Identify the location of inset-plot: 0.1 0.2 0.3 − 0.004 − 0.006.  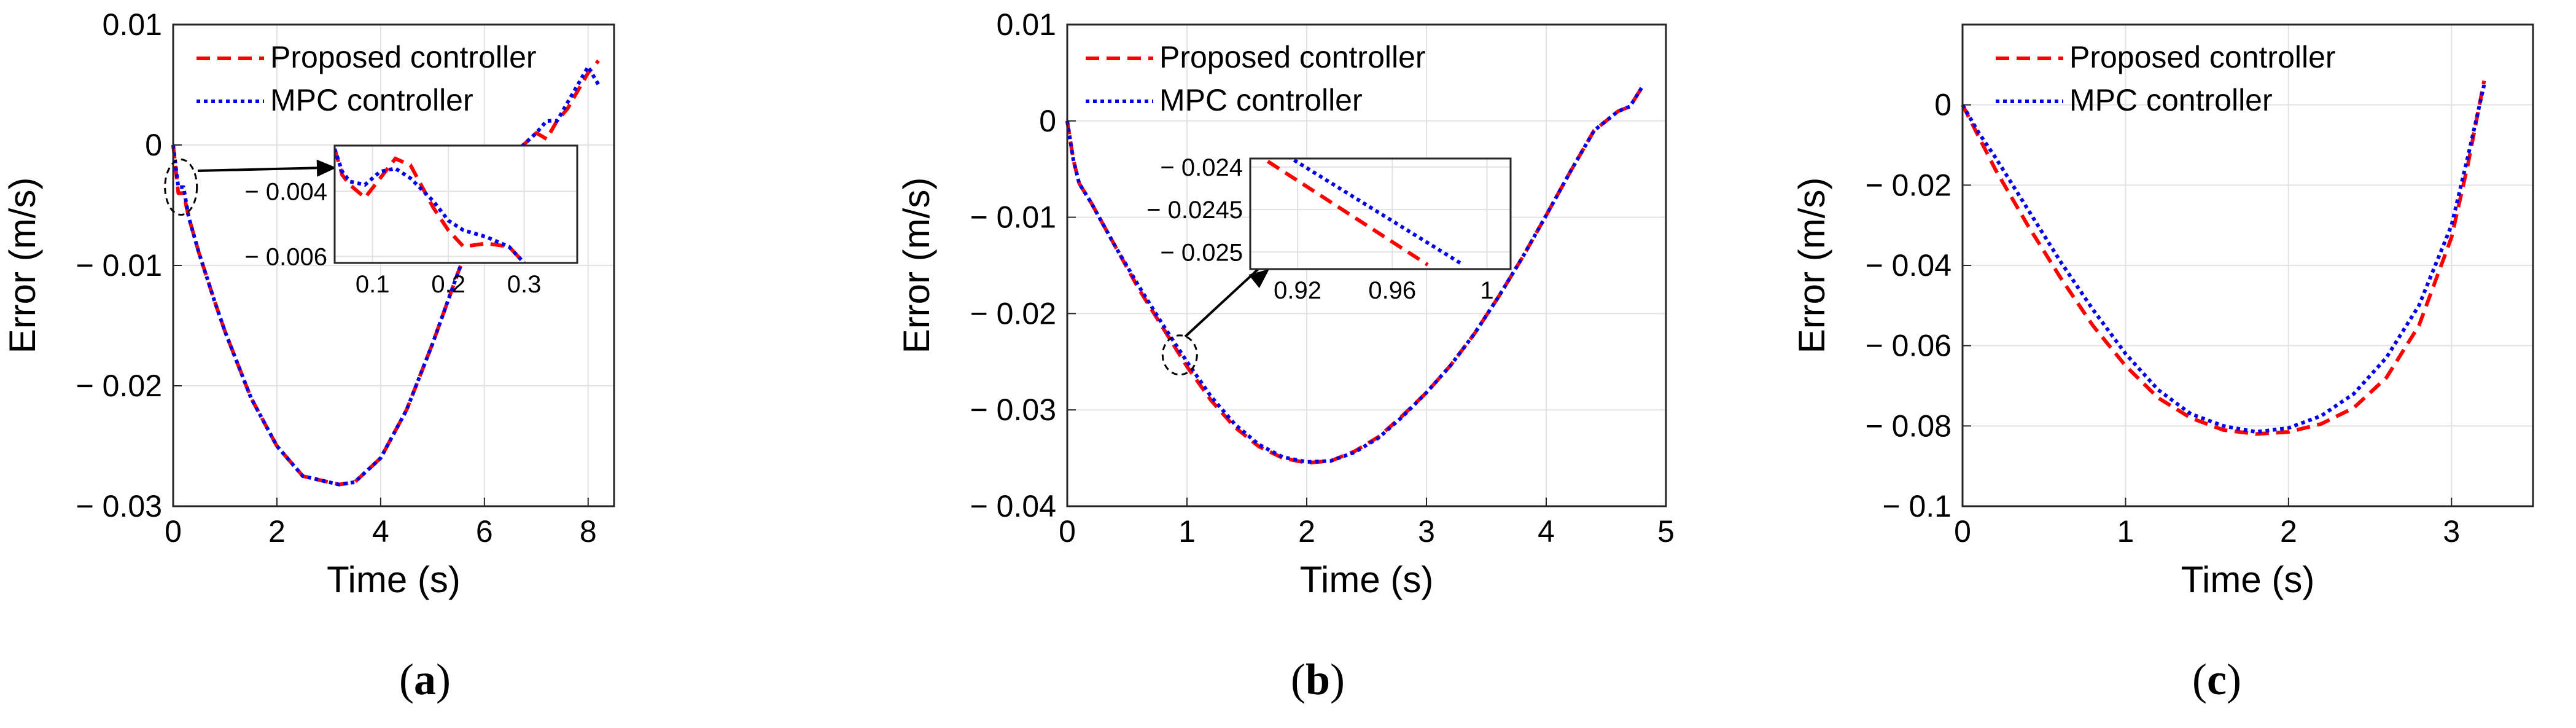
(411, 221).